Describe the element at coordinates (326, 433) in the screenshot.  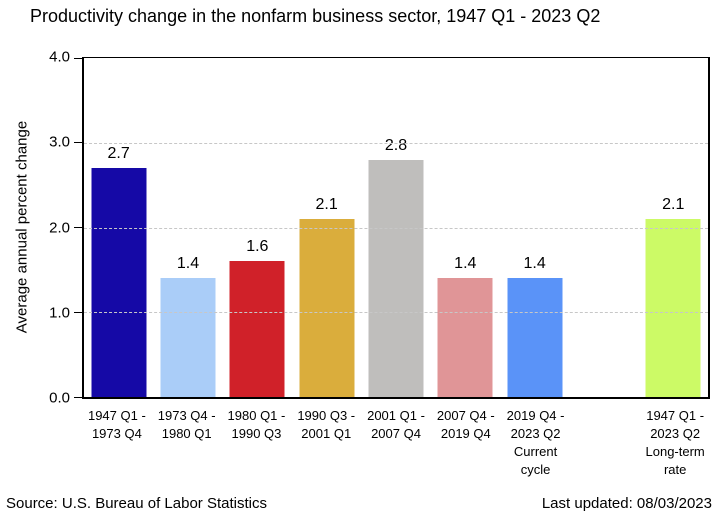
I see `x-tick-label-line: 2001 Q1` at that location.